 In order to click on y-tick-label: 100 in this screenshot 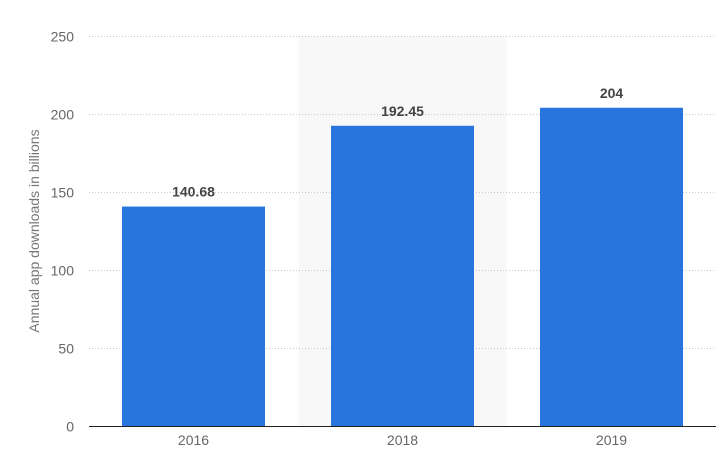, I will do `click(63, 271)`.